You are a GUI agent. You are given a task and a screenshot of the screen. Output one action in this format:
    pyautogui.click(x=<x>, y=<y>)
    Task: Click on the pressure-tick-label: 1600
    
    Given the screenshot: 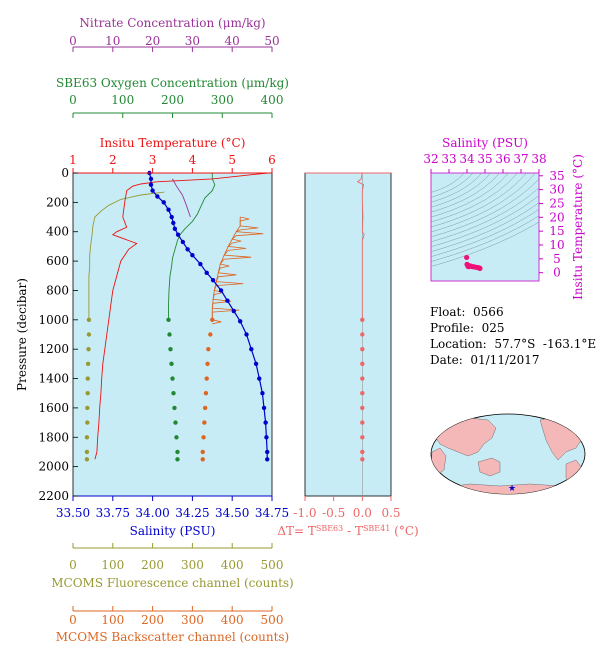 What is the action you would take?
    pyautogui.click(x=53, y=408)
    